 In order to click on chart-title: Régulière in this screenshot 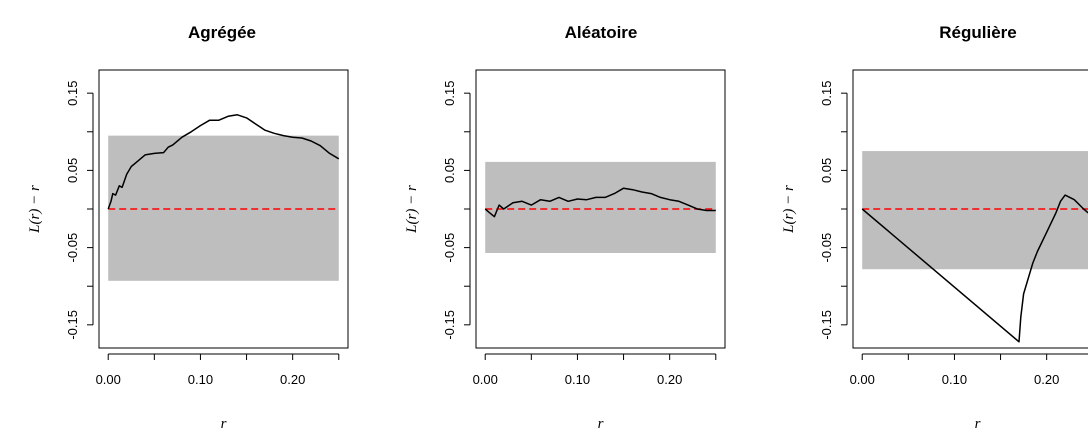, I will do `click(977, 32)`.